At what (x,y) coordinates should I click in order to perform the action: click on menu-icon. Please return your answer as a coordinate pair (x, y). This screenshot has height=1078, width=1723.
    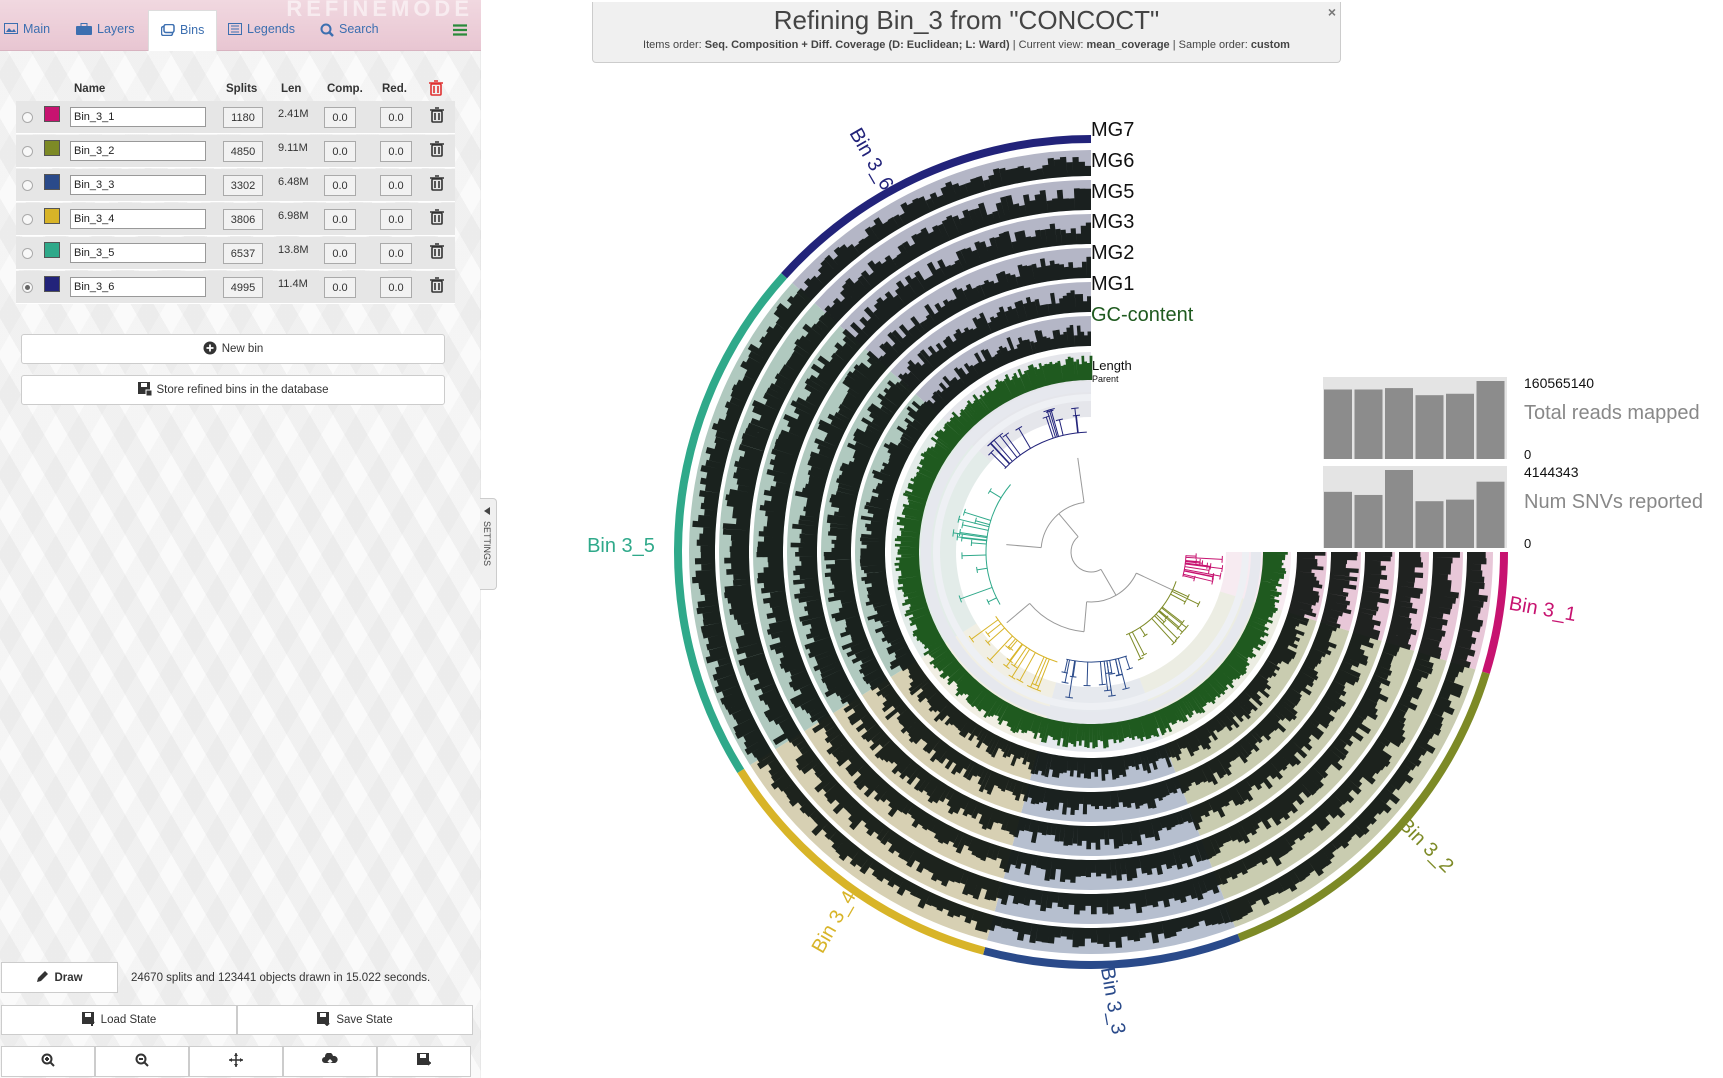
    Looking at the image, I should click on (460, 31).